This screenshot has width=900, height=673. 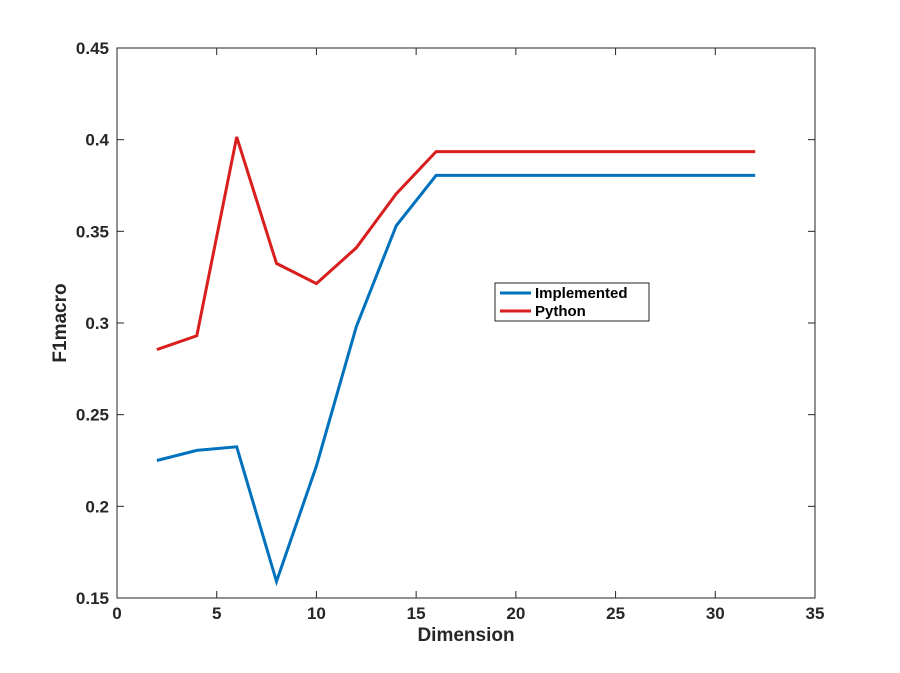 I want to click on x-tick-label: 30, so click(x=715, y=613).